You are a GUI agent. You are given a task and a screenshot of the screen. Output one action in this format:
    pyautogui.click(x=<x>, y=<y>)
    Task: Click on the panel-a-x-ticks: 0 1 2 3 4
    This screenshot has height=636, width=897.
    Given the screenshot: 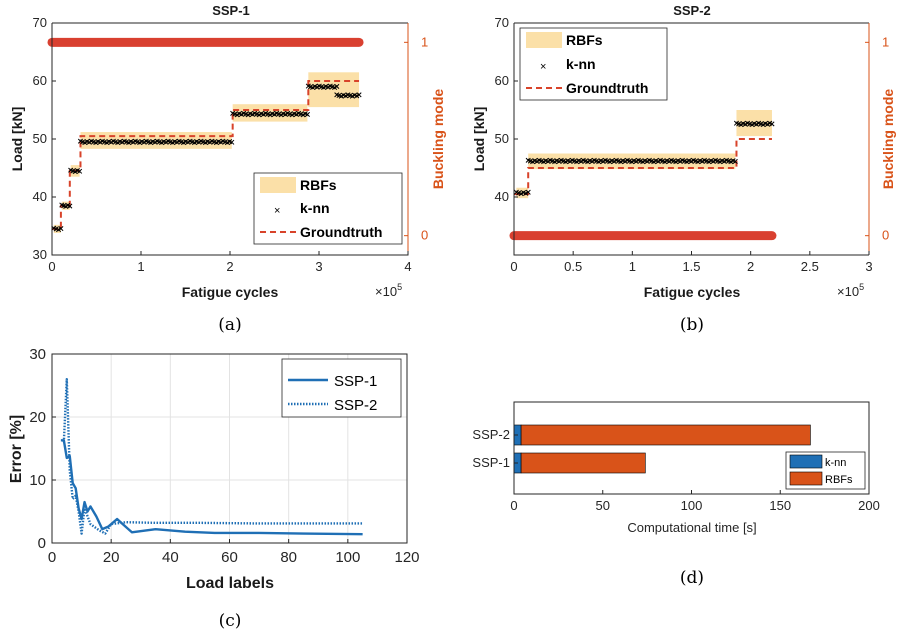 What is the action you would take?
    pyautogui.click(x=230, y=262)
    